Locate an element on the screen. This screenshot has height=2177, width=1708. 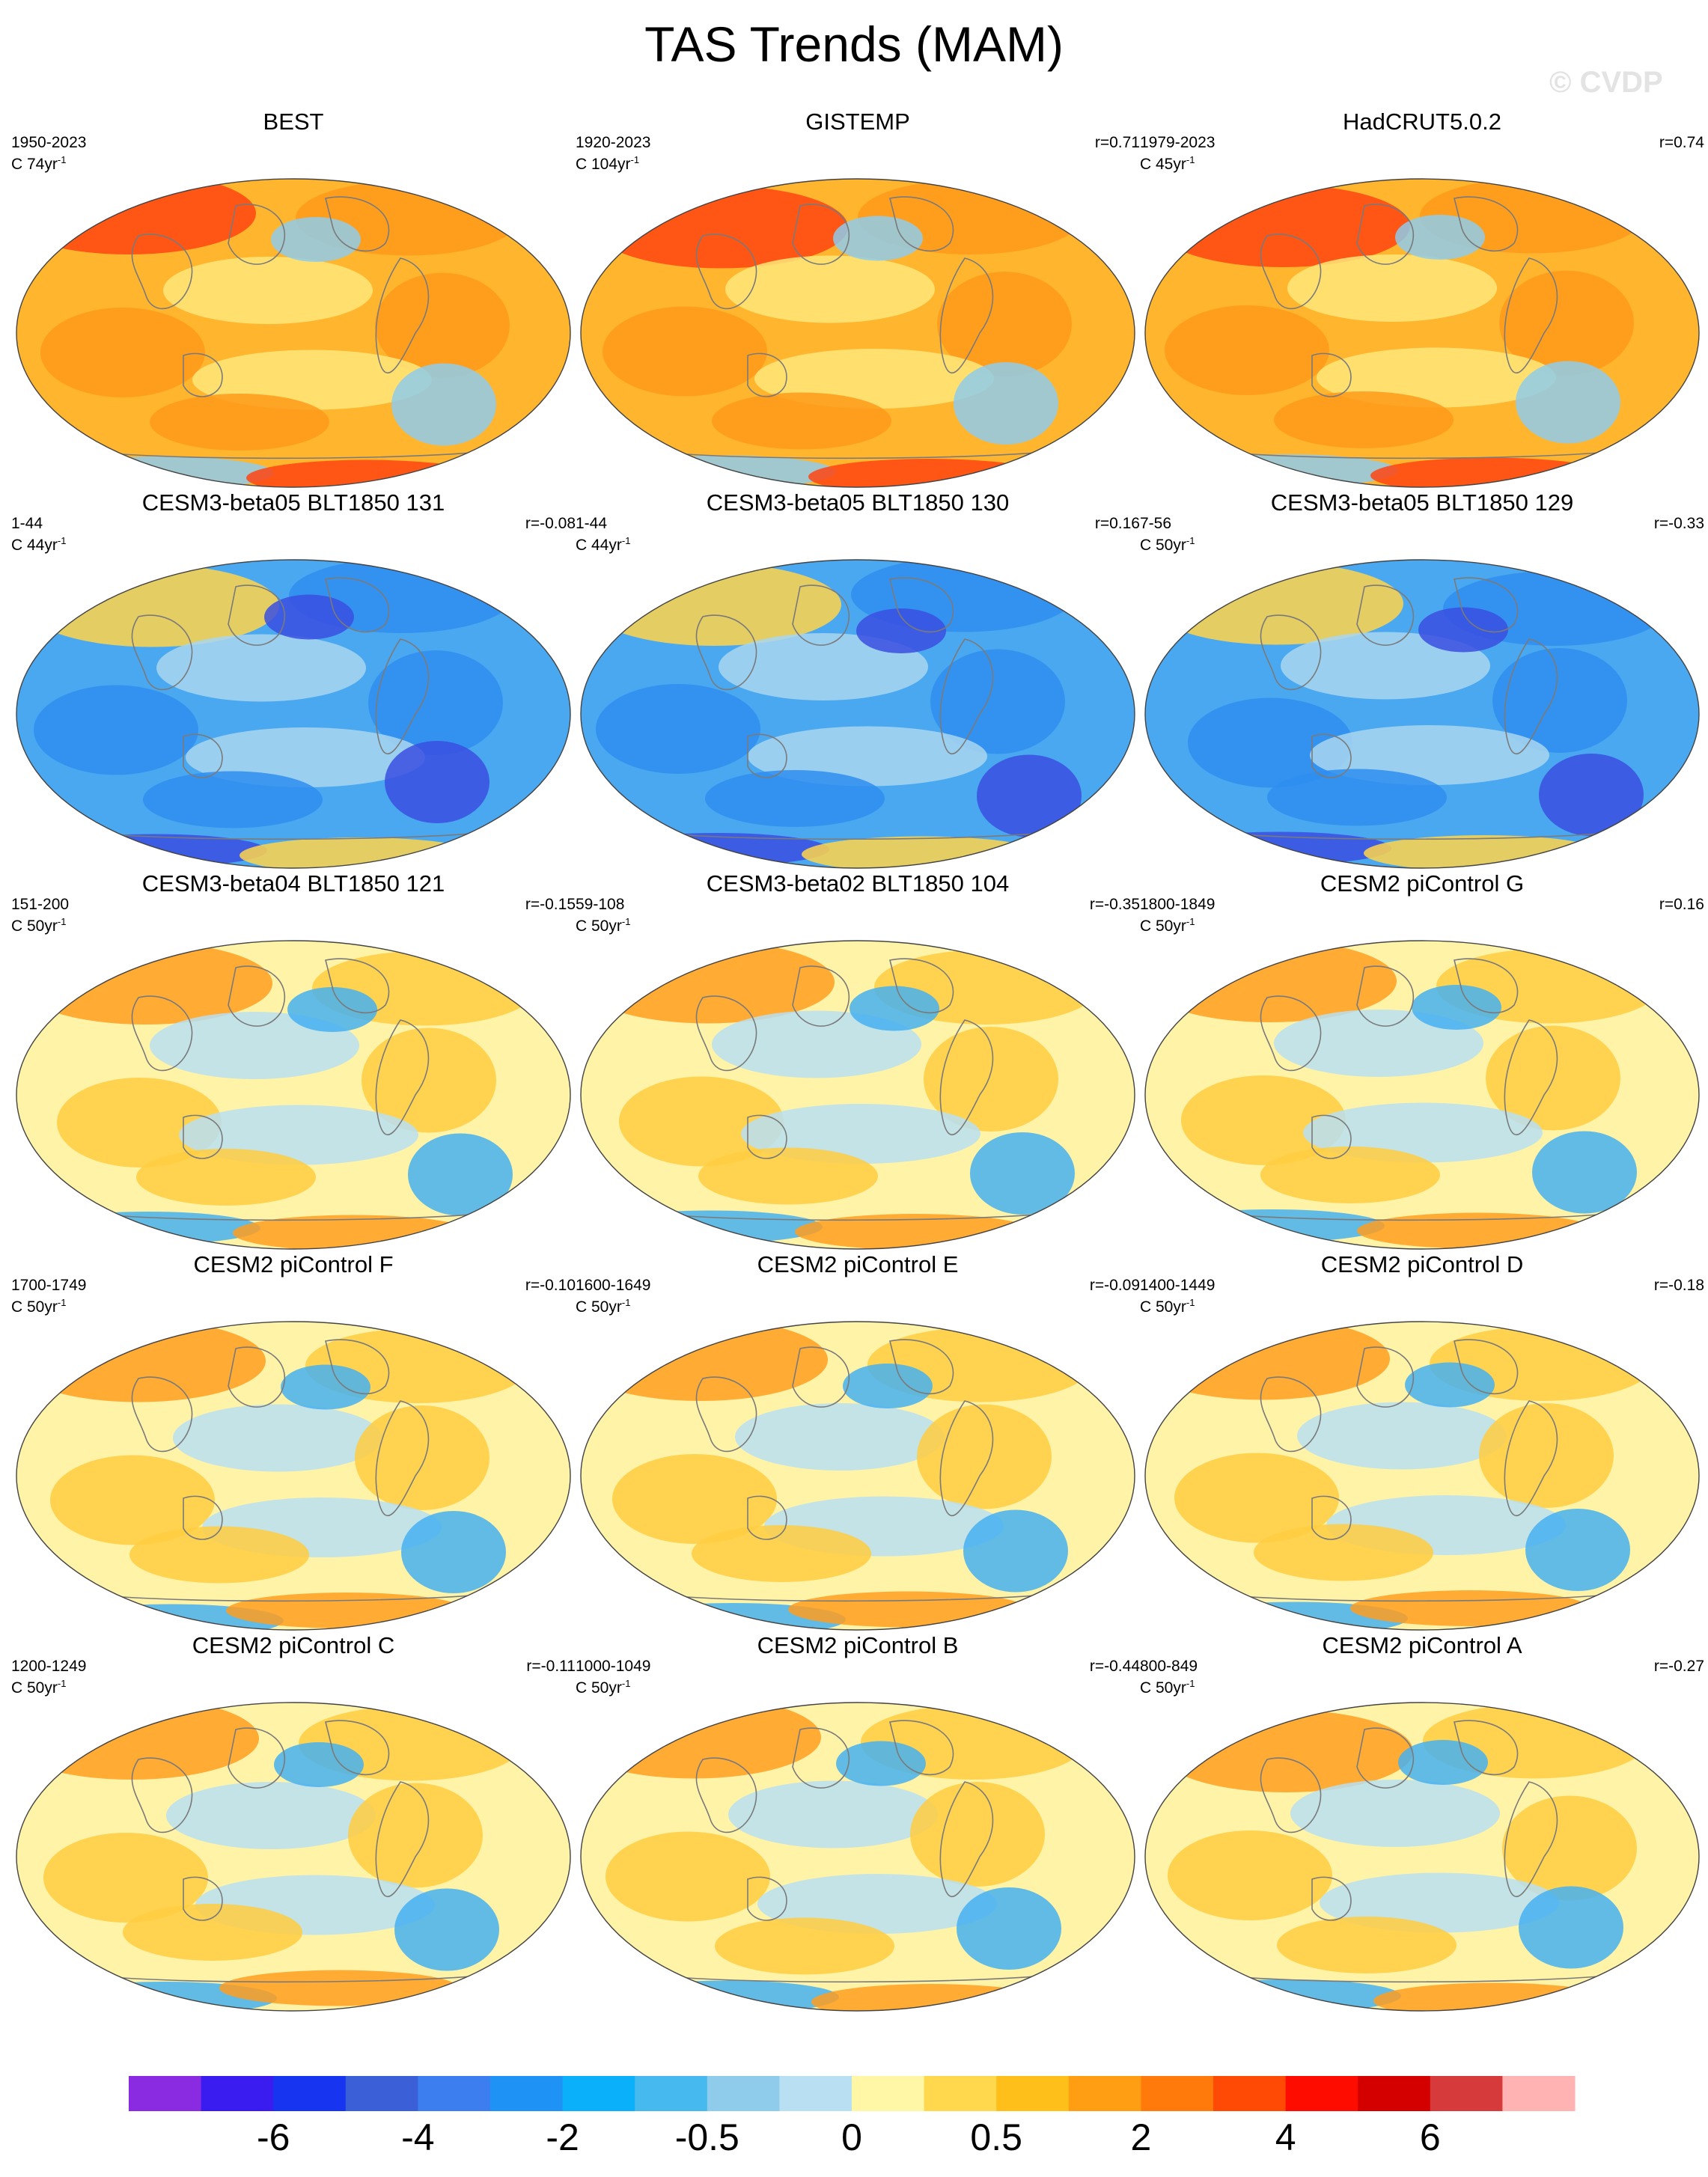
colorbar-tick-label: -2 is located at coordinates (562, 2137).